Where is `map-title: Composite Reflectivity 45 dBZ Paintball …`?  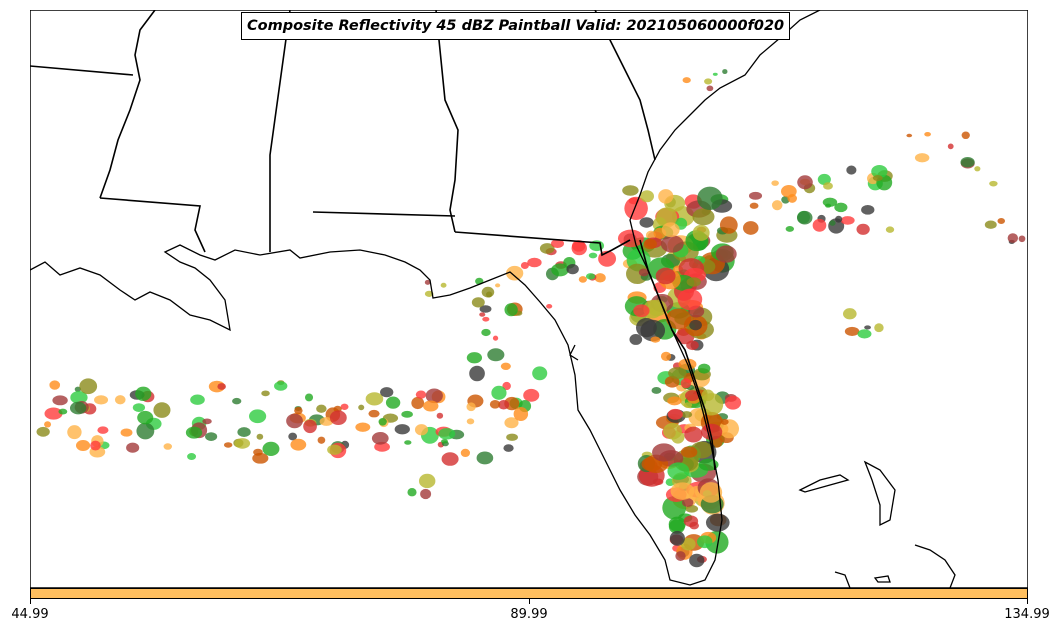
map-title: Composite Reflectivity 45 dBZ Paintball … is located at coordinates (516, 26).